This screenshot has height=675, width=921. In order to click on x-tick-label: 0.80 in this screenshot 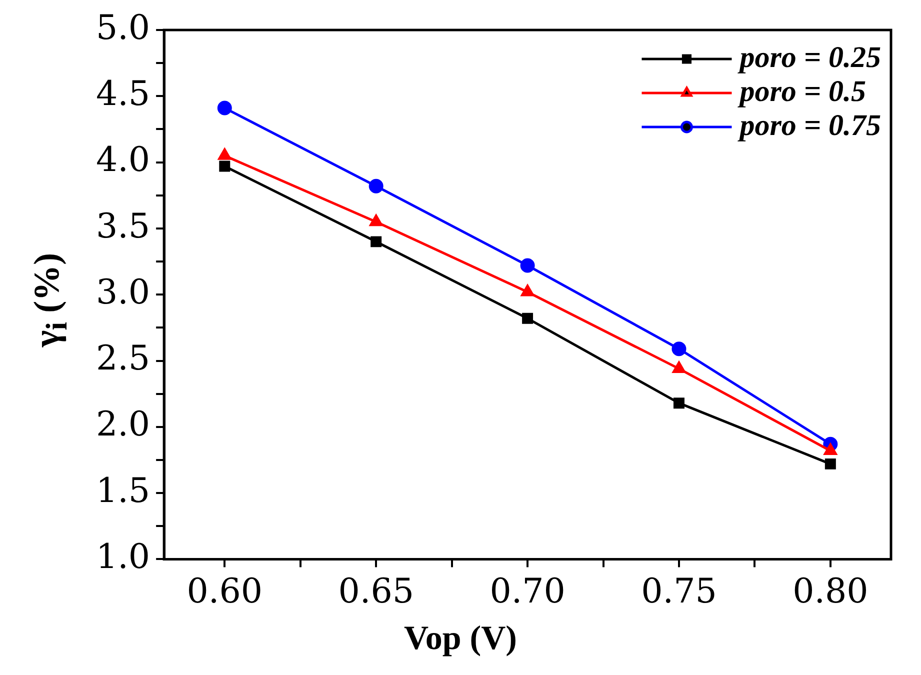, I will do `click(830, 591)`.